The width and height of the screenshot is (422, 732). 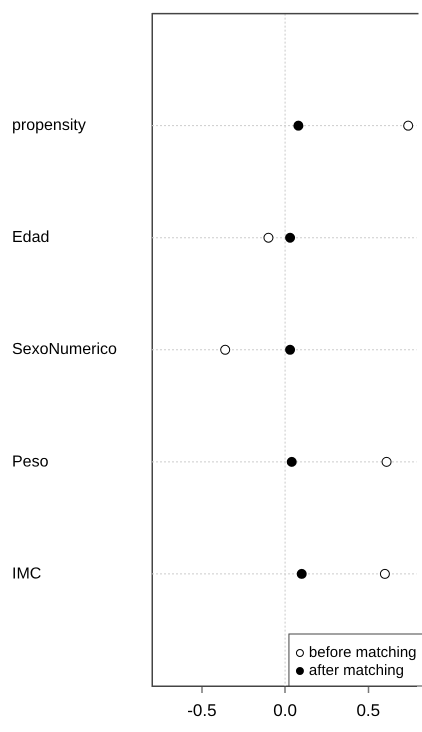 I want to click on x-tick-label: 0.5, so click(x=368, y=710).